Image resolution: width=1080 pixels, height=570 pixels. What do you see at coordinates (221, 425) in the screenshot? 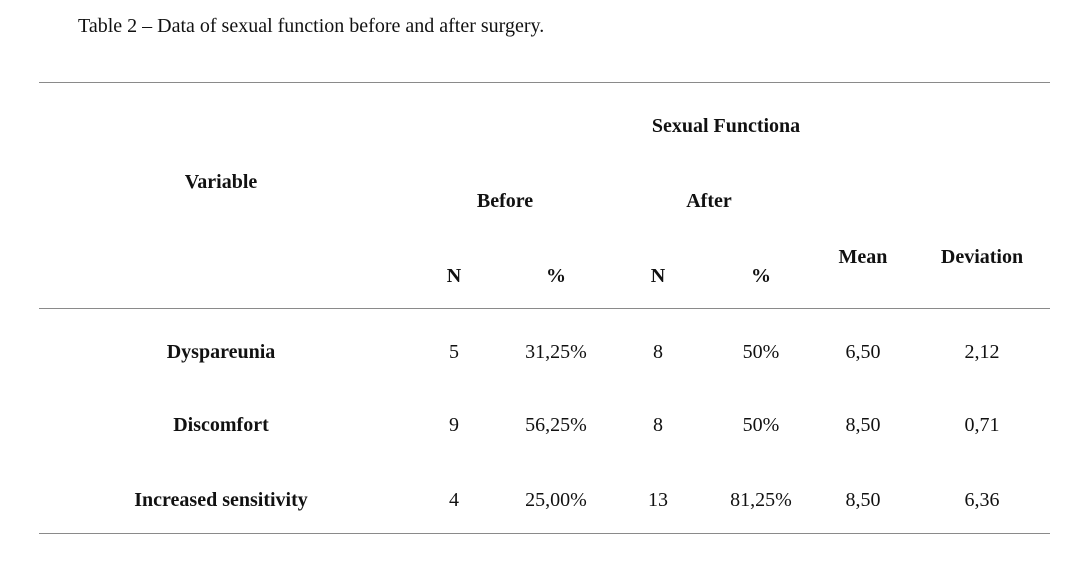
I see `row-variable: Discomfort` at bounding box center [221, 425].